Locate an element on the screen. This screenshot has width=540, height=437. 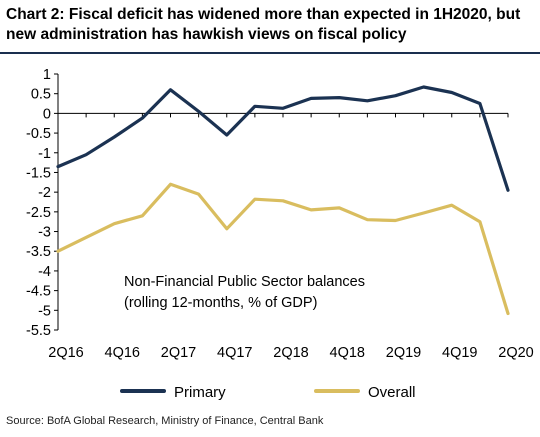
y-tick-label: -2 is located at coordinates (44, 193).